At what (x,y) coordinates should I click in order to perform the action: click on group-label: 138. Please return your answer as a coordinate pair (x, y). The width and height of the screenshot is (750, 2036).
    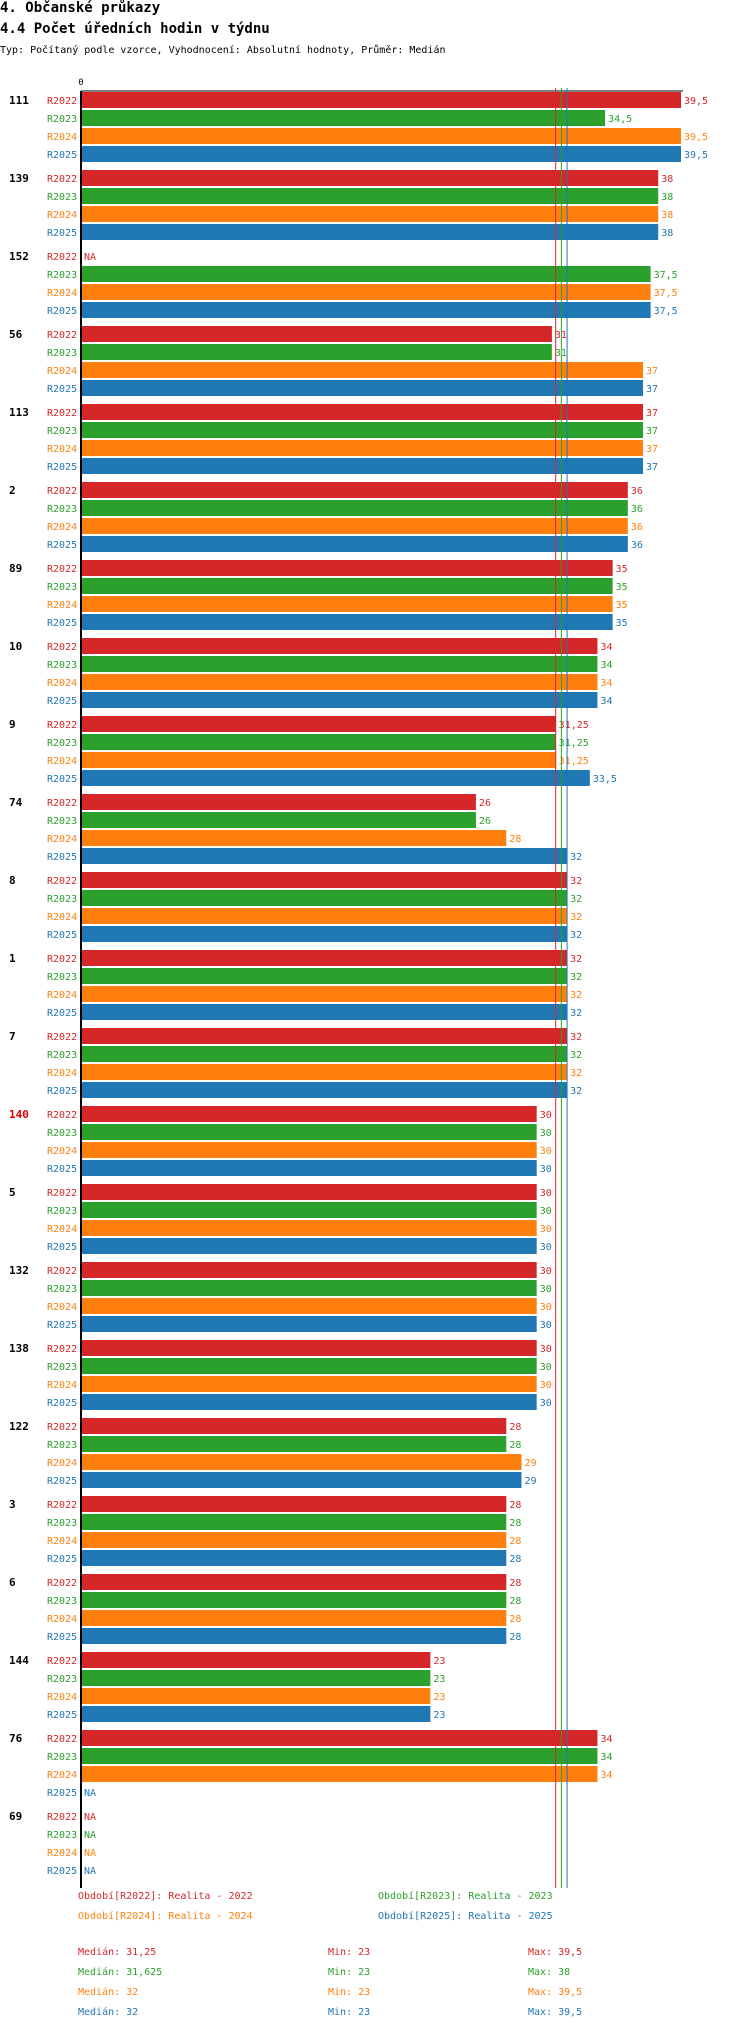
    Looking at the image, I should click on (19, 1348).